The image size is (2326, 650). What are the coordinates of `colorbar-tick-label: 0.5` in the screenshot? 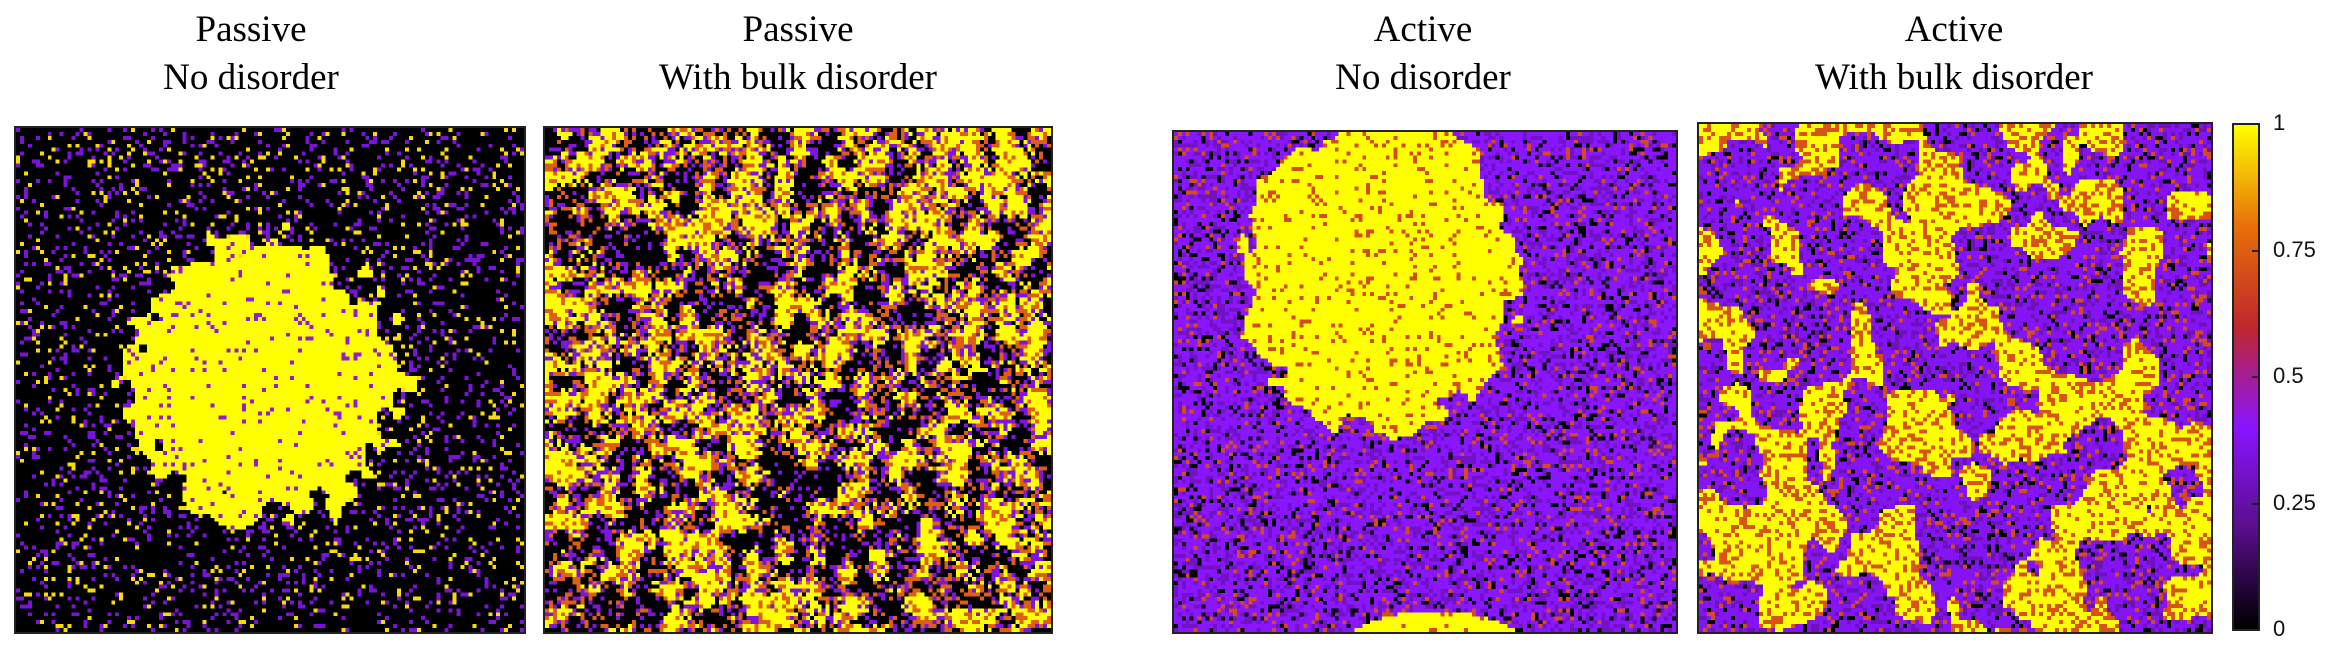 It's located at (2288, 375).